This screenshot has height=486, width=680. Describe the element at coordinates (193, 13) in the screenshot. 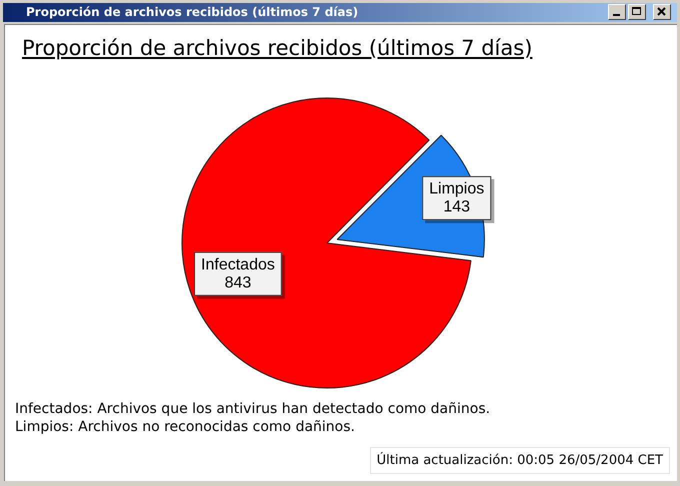

I see `text: Proporción de archivos recibidos (últimos 7 días)` at that location.